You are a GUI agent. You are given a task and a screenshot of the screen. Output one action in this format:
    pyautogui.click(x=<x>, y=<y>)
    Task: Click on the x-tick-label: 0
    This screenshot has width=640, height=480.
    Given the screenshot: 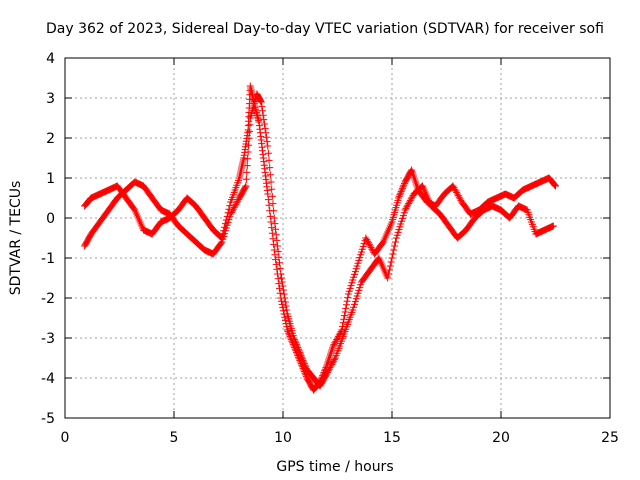 What is the action you would take?
    pyautogui.click(x=65, y=438)
    